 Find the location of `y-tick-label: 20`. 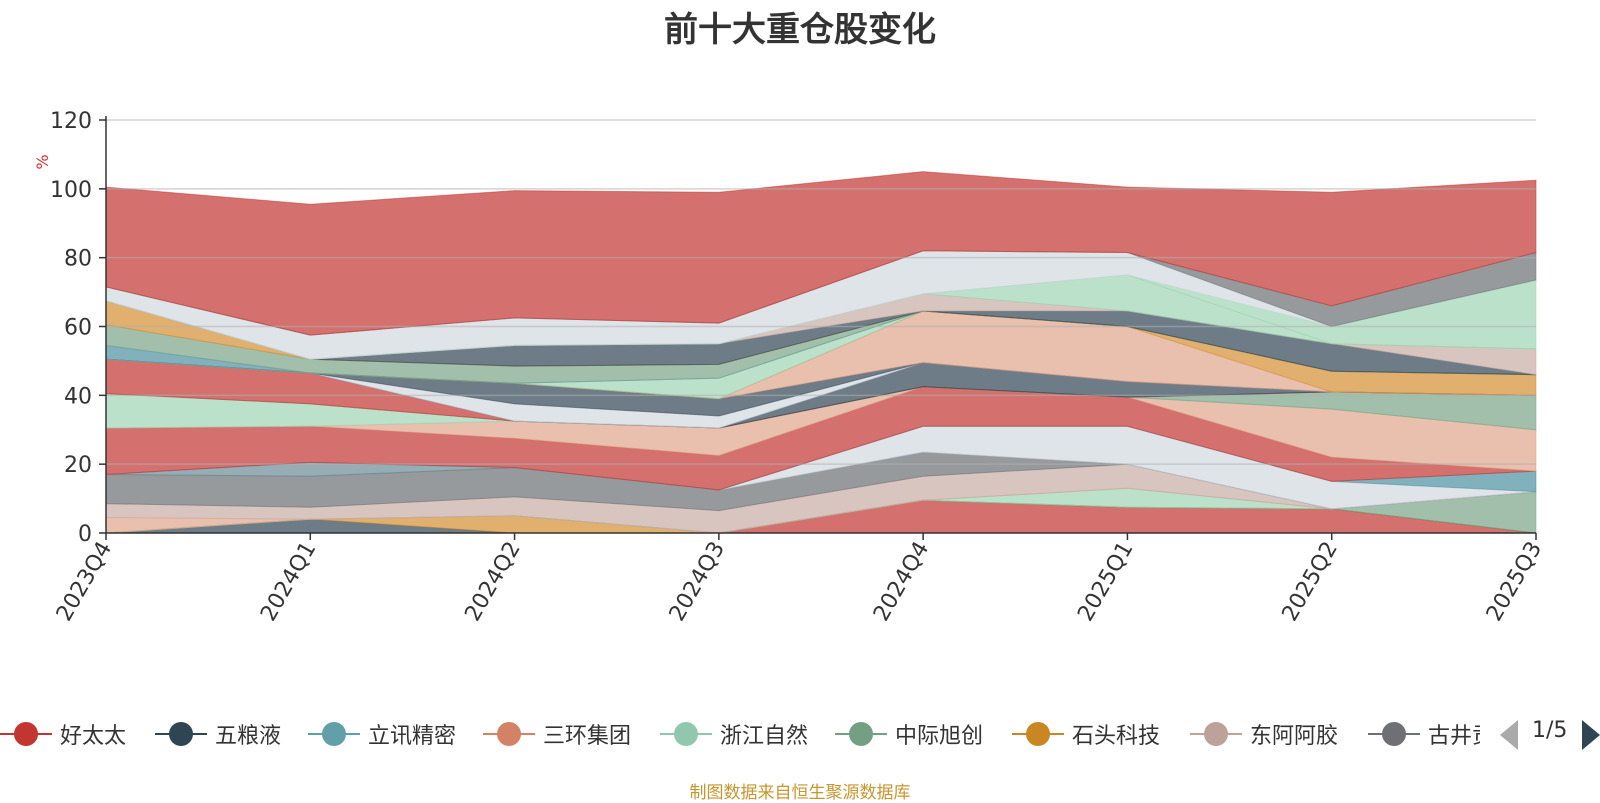

y-tick-label: 20 is located at coordinates (78, 465).